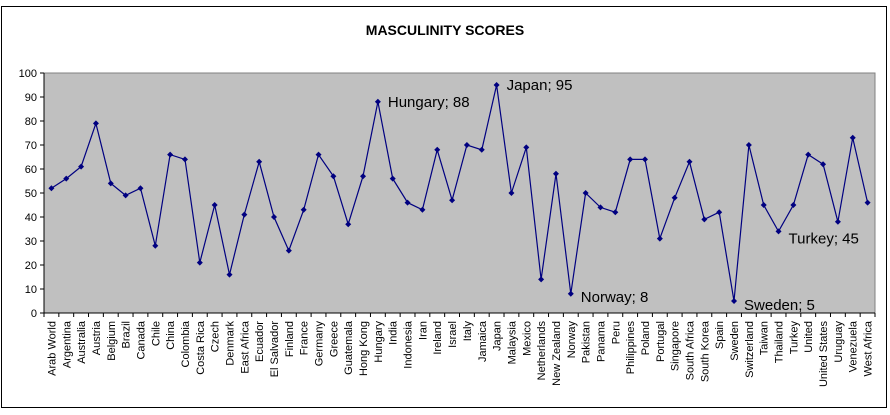 This screenshot has width=890, height=415. Describe the element at coordinates (364, 348) in the screenshot. I see `category-label: Hong Kong` at that location.